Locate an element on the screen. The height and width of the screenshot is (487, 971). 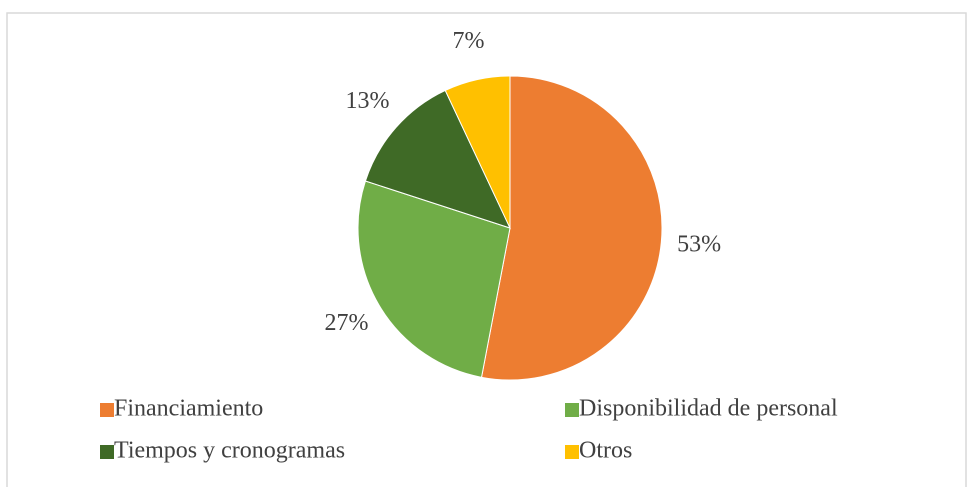
legend-label: Otros is located at coordinates (605, 451).